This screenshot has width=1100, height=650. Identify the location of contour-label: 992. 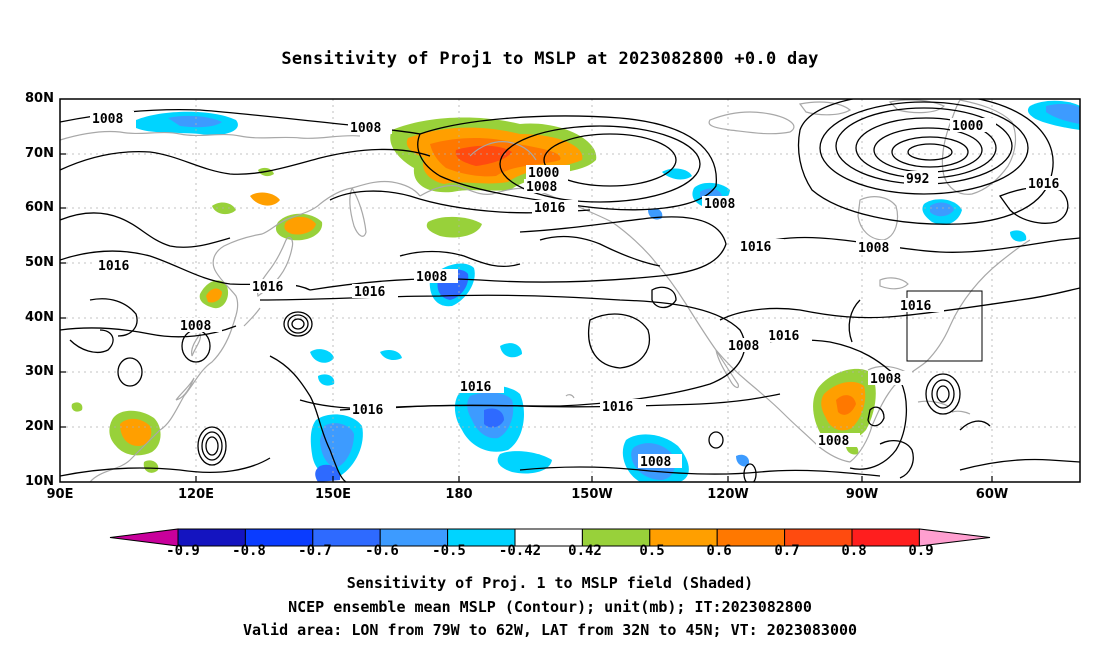
(917, 179).